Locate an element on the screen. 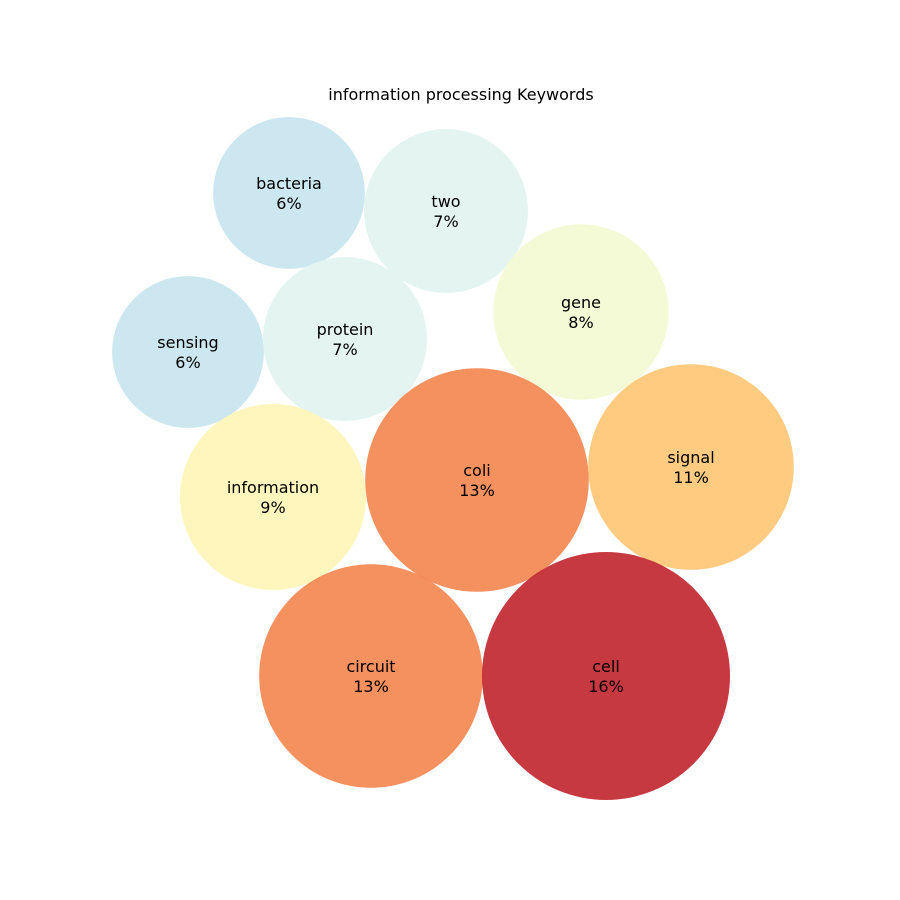 This screenshot has width=900, height=900. bubble-circle-gene is located at coordinates (581, 312).